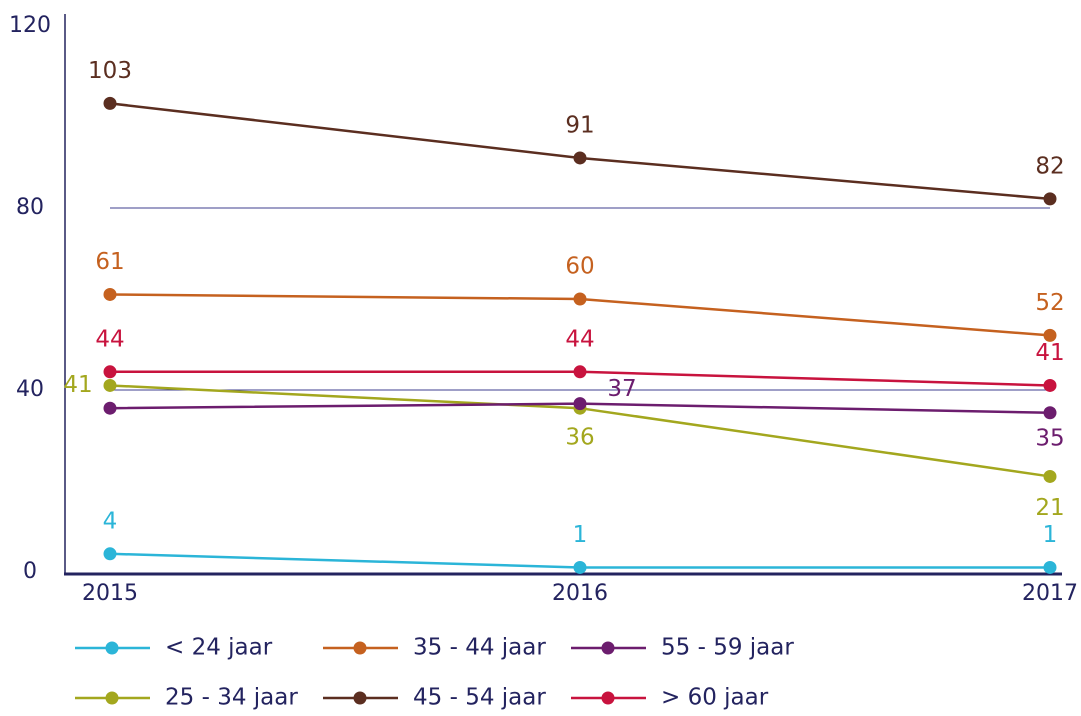  I want to click on legend-label: < 24 jaar, so click(219, 648).